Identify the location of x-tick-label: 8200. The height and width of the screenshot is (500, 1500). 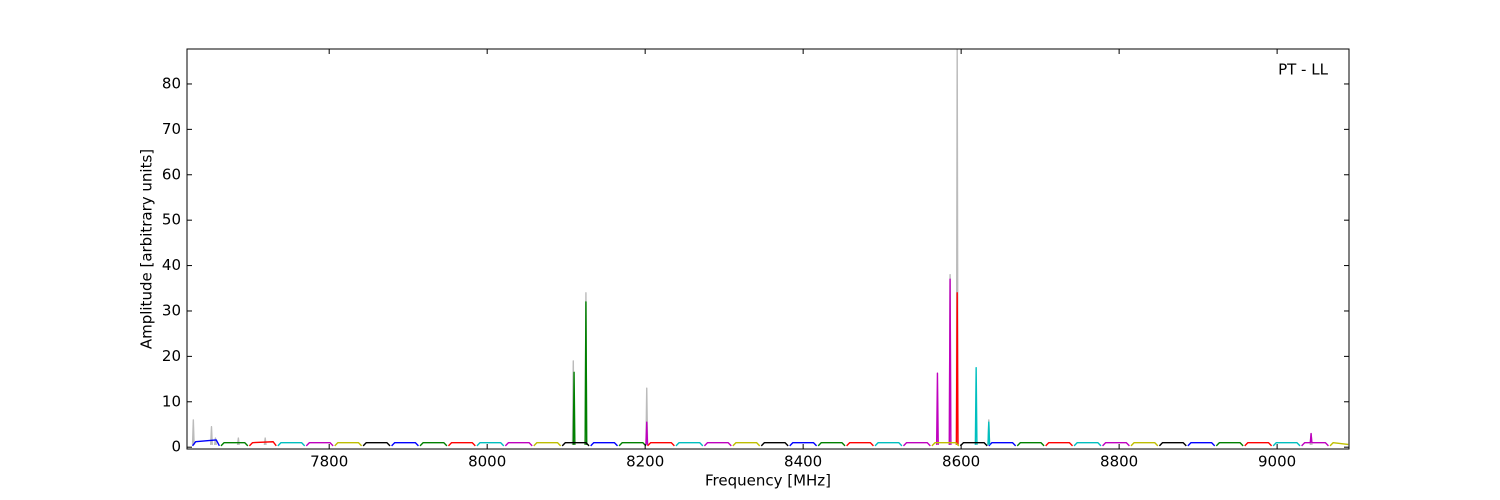
(645, 462).